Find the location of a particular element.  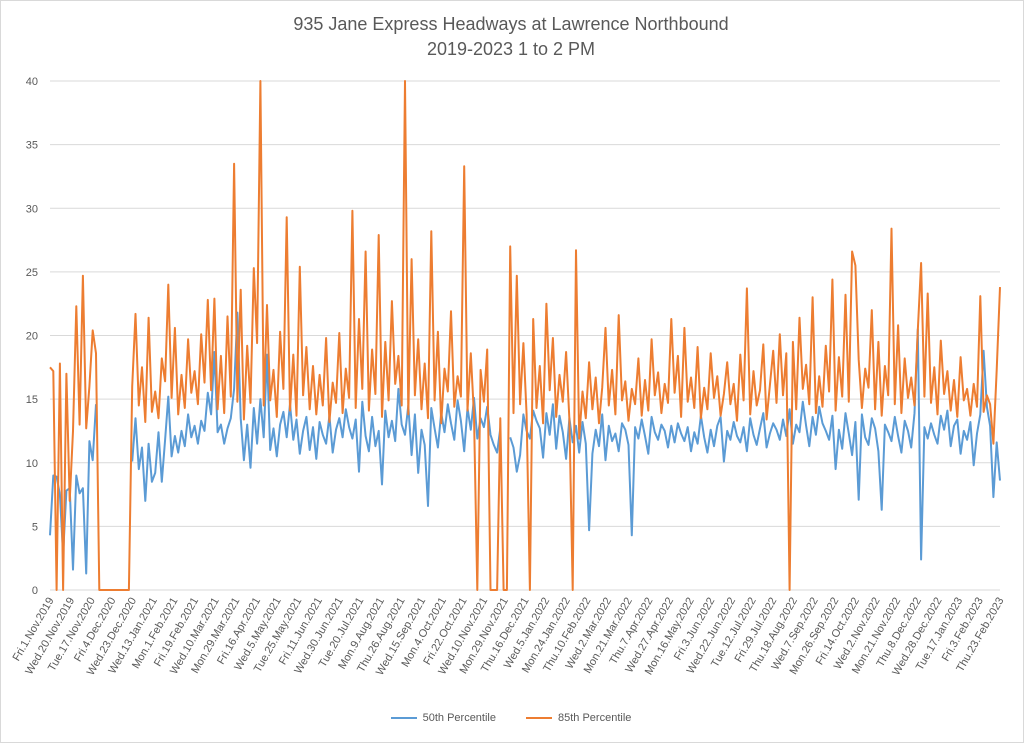

y-tick-label: 0 is located at coordinates (35, 591).